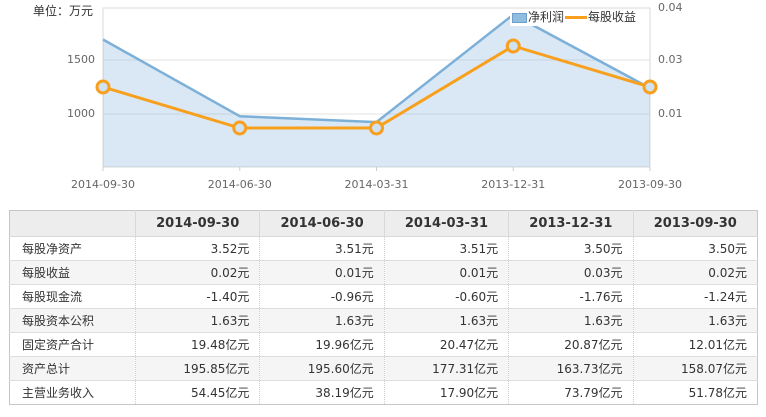 Image resolution: width=766 pixels, height=417 pixels. I want to click on x-axis-category: 2014-09-30, so click(103, 184).